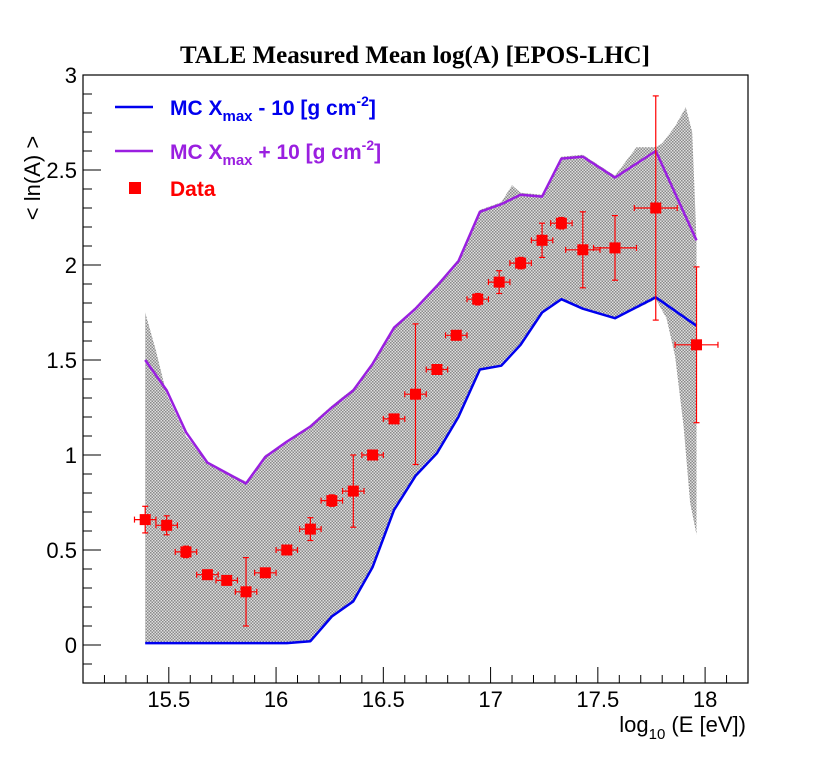 The width and height of the screenshot is (830, 760). I want to click on legend-data-label: Data, so click(193, 189).